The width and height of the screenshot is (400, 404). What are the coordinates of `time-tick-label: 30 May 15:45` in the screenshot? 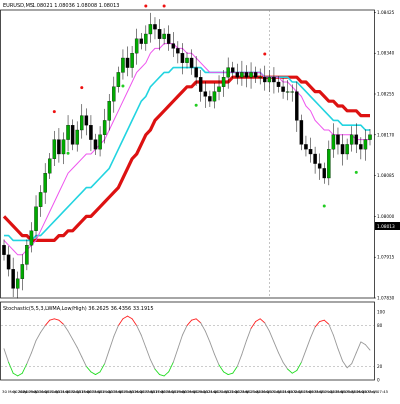 It's located at (121, 391).